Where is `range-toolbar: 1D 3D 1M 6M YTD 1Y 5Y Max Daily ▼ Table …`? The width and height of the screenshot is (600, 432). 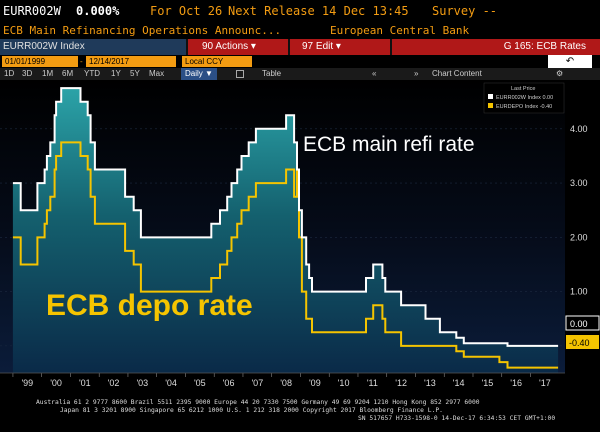 range-toolbar: 1D 3D 1M 6M YTD 1Y 5Y Max Daily ▼ Table … is located at coordinates (300, 74).